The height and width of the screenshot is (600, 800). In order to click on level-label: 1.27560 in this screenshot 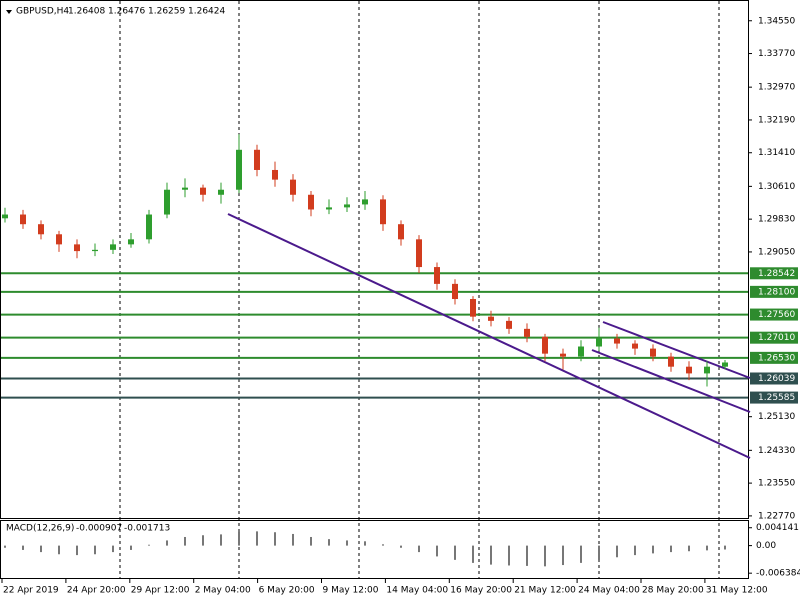, I will do `click(776, 315)`.